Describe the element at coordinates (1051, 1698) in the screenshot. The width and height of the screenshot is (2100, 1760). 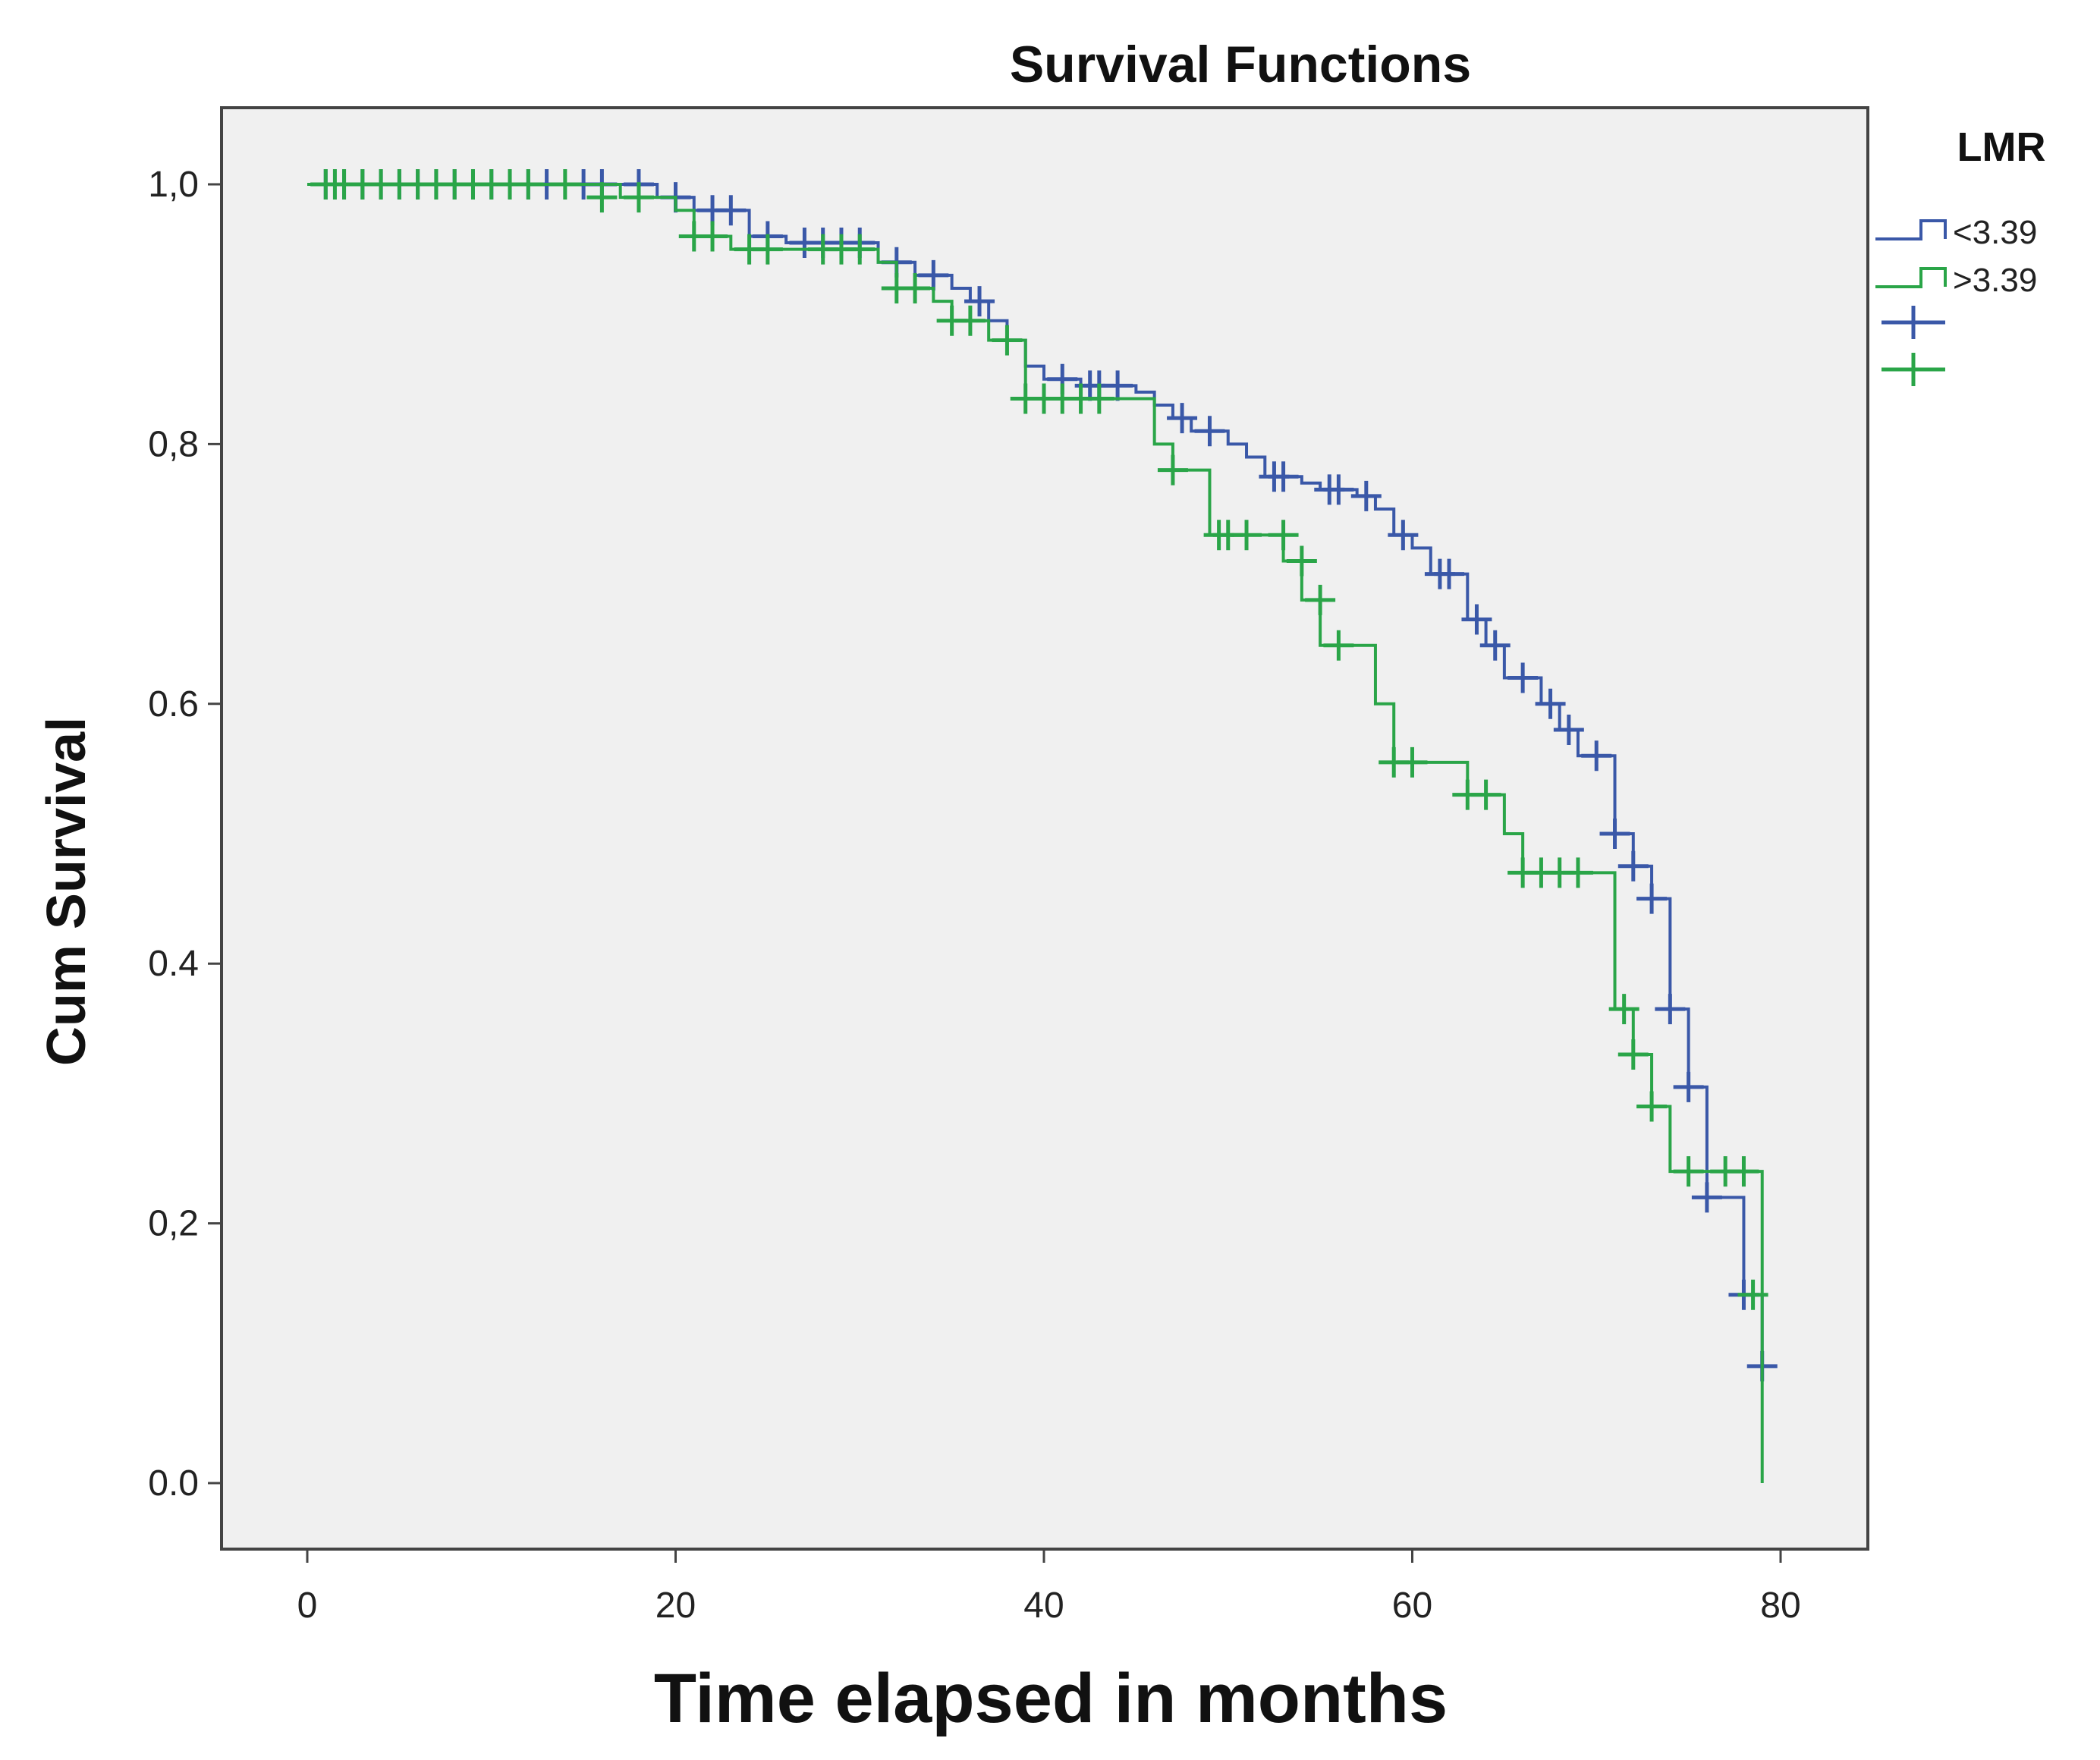
I see `x-axis-label: Time elapsed in months` at that location.